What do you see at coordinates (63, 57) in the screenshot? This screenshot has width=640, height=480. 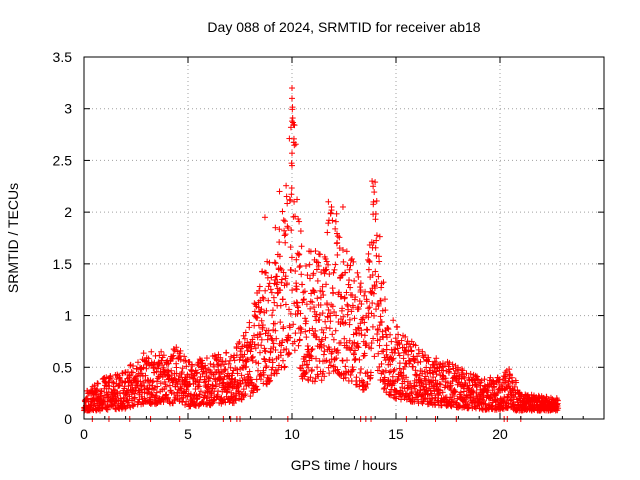 I see `y-tick-label: 3.5` at bounding box center [63, 57].